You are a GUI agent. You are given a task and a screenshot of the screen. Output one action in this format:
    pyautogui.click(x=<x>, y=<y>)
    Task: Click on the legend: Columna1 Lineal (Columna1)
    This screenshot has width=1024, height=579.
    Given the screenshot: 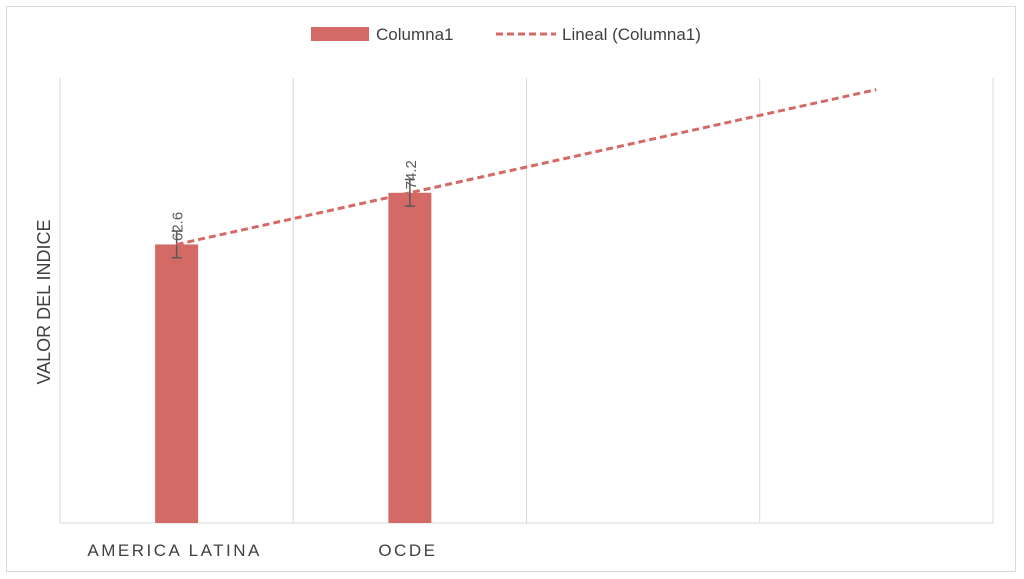 What is the action you would take?
    pyautogui.click(x=506, y=34)
    